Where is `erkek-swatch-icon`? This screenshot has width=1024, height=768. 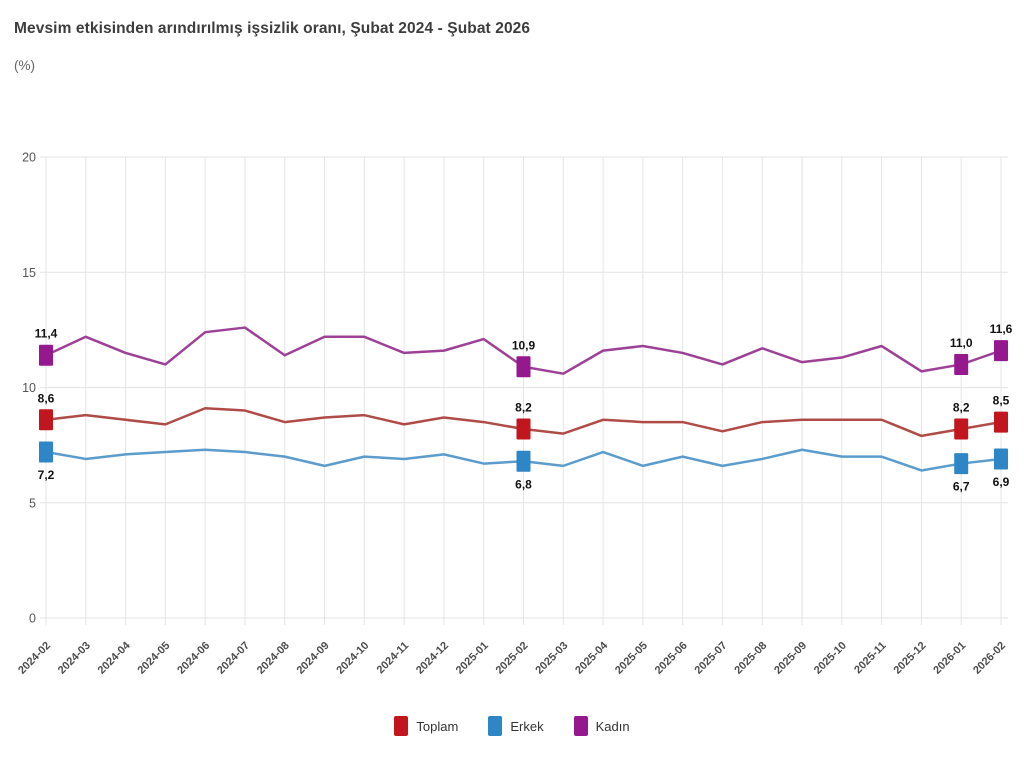
erkek-swatch-icon is located at coordinates (495, 726).